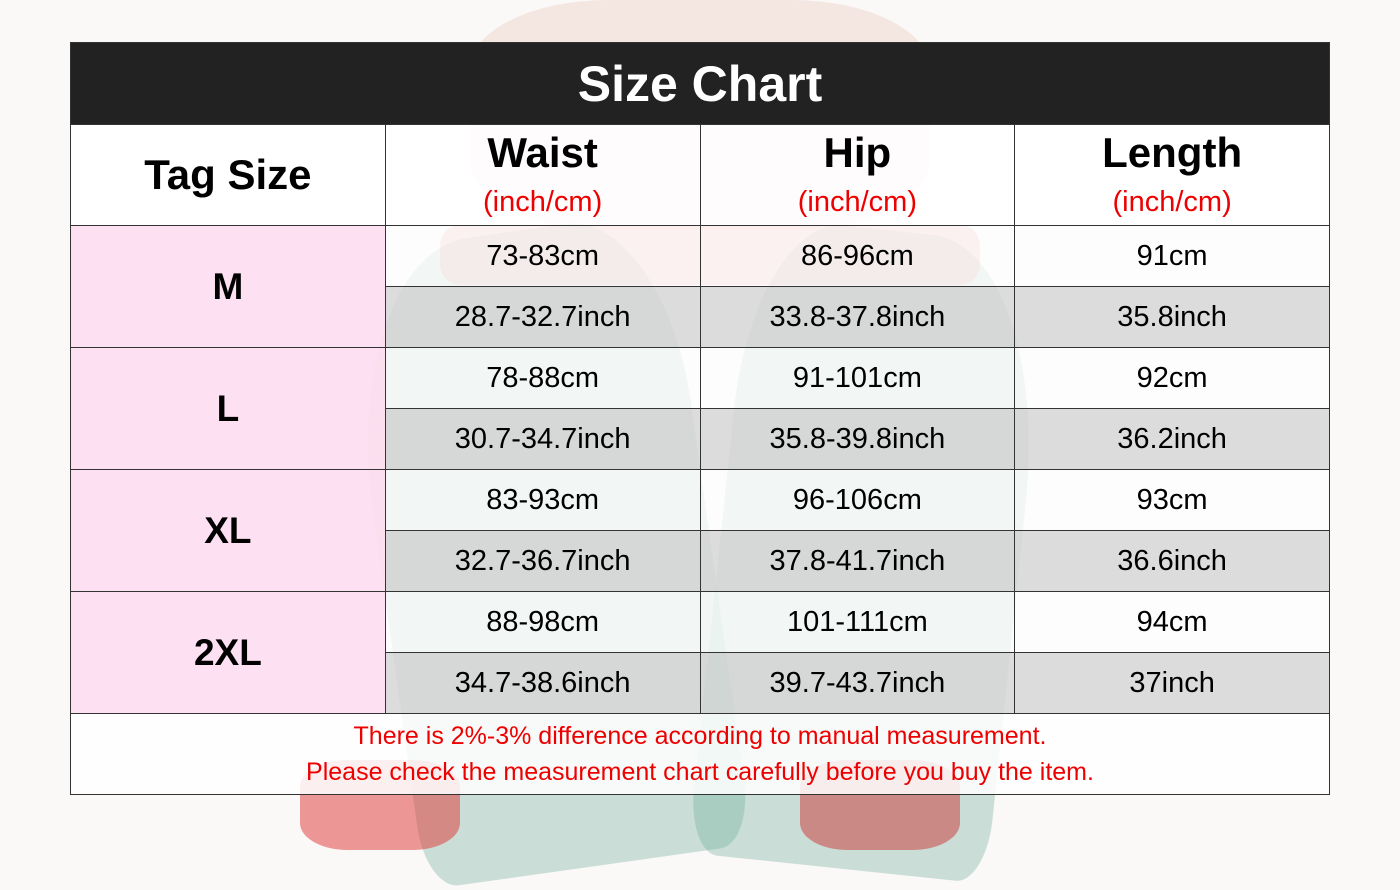  What do you see at coordinates (857, 175) in the screenshot?
I see `header-hip: Hip (inch/cm)` at bounding box center [857, 175].